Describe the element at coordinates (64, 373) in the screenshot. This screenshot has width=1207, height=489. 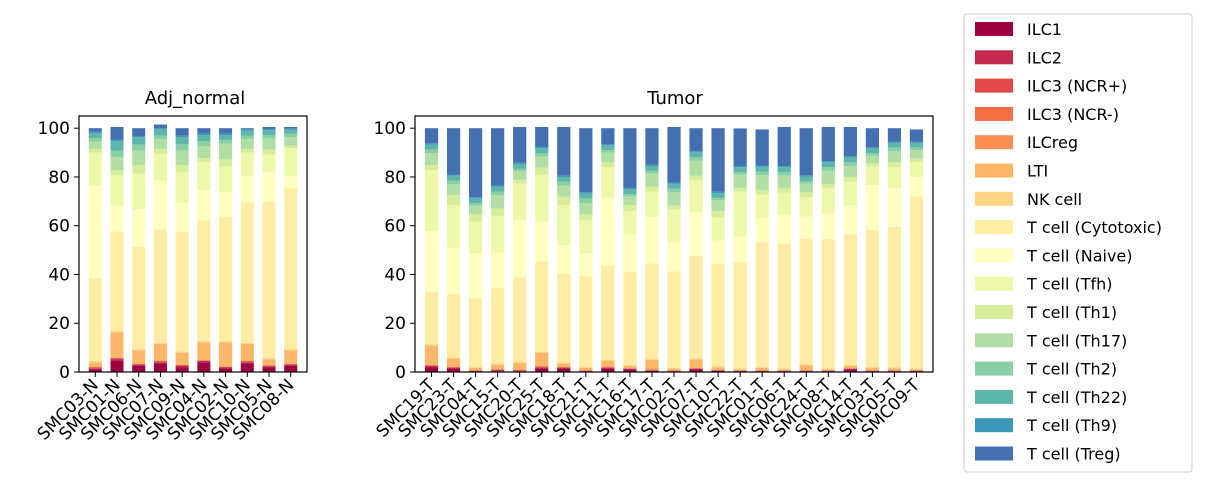
I see `y-tick-label: 0` at that location.